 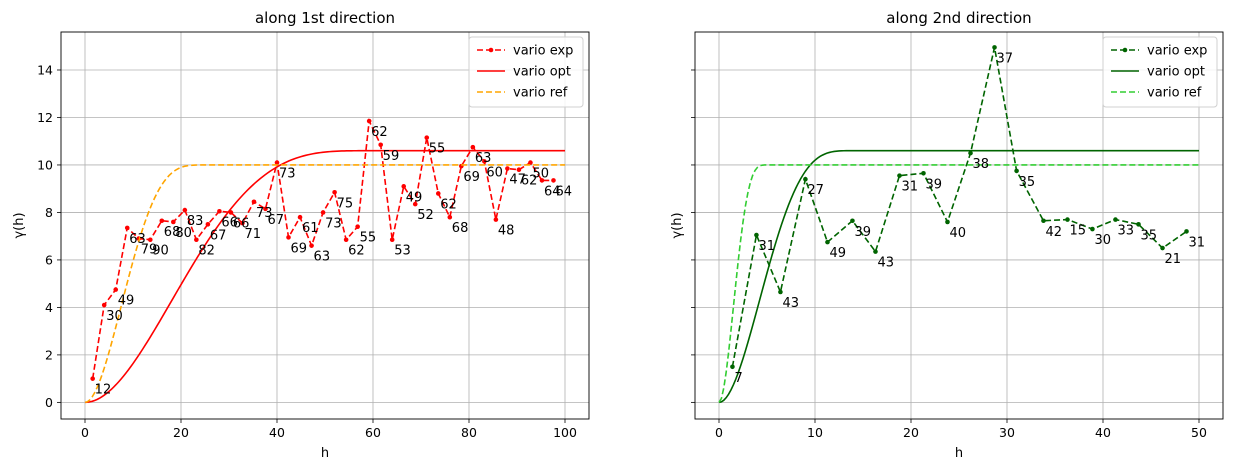 What do you see at coordinates (540, 174) in the screenshot?
I see `point-count-label: 50` at bounding box center [540, 174].